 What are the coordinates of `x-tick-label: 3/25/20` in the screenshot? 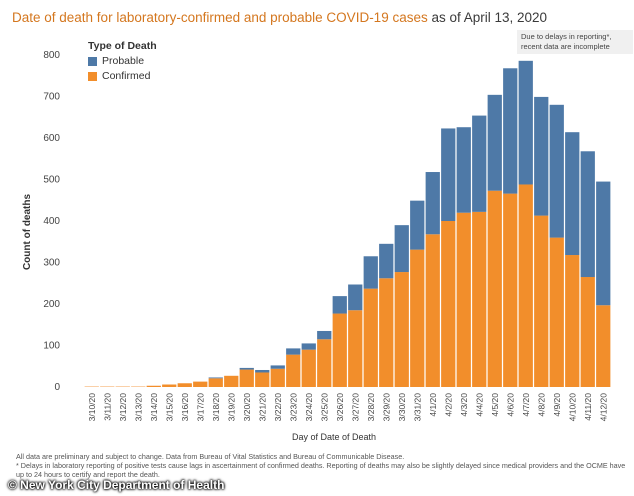 It's located at (324, 407).